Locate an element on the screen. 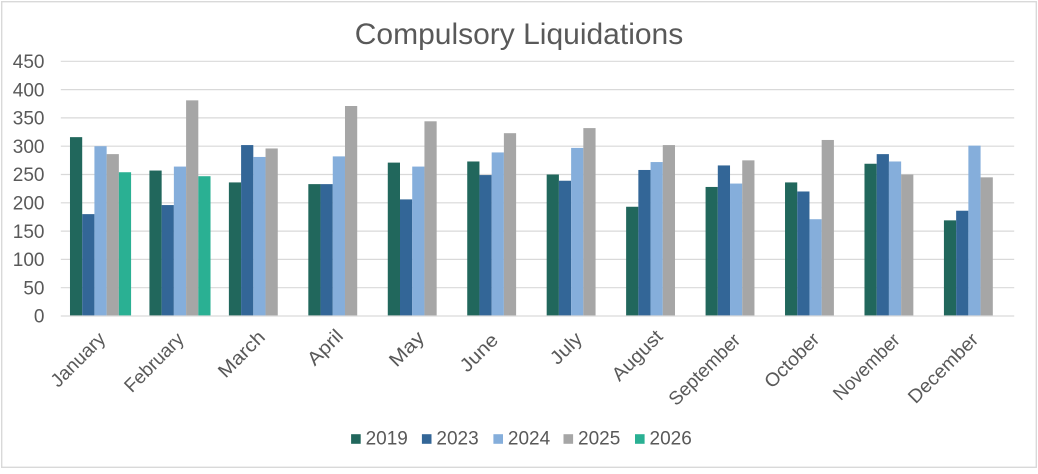 The width and height of the screenshot is (1038, 474). svg-text: 250 is located at coordinates (29, 175).